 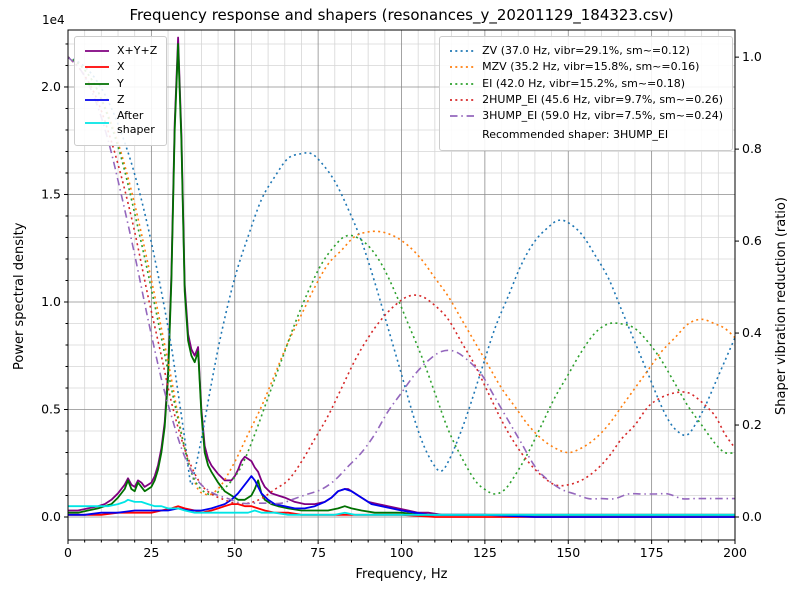 I want to click on svg-text: 100, so click(x=402, y=552).